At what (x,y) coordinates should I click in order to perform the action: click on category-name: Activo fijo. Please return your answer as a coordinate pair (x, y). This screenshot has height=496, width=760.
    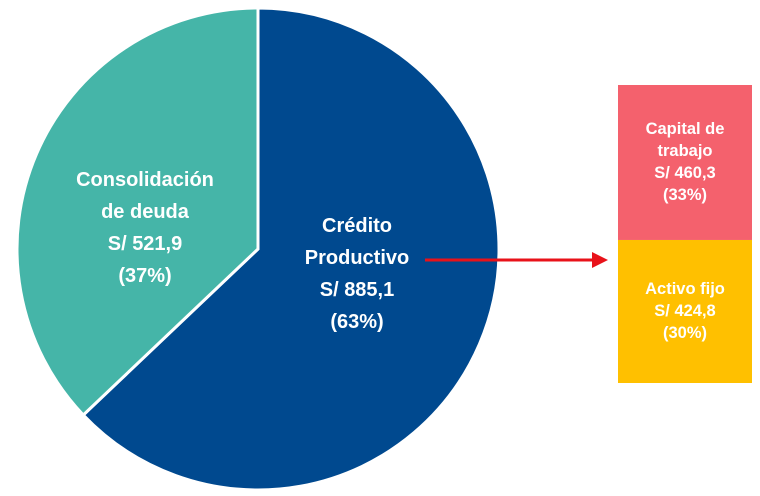
    Looking at the image, I should click on (685, 289).